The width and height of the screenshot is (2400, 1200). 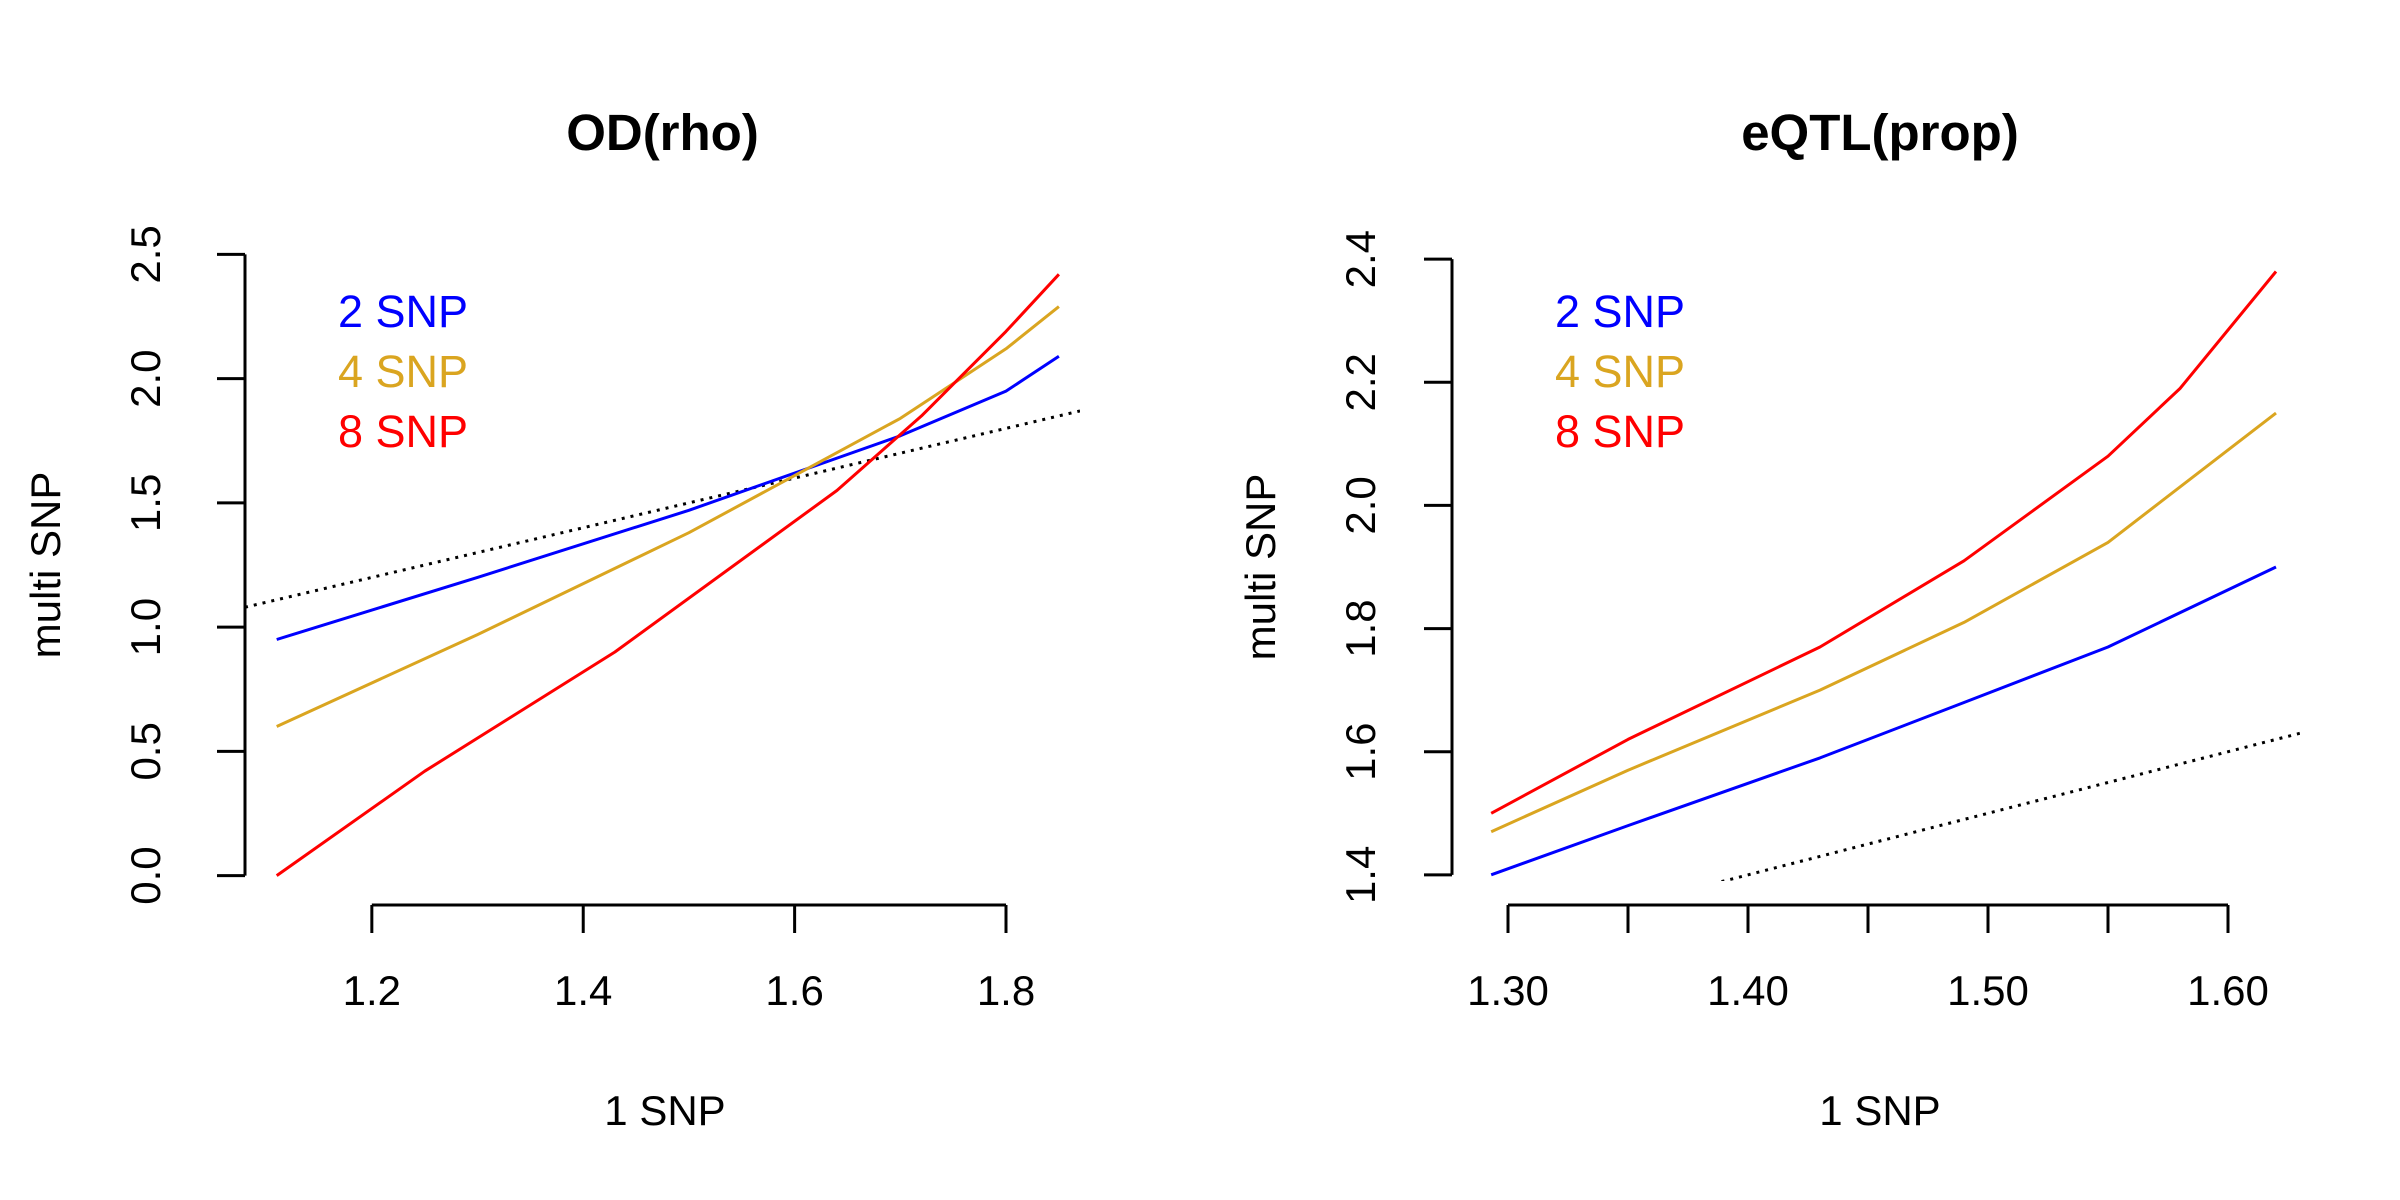 What do you see at coordinates (794, 990) in the screenshot?
I see `x-tick-label: 1.6` at bounding box center [794, 990].